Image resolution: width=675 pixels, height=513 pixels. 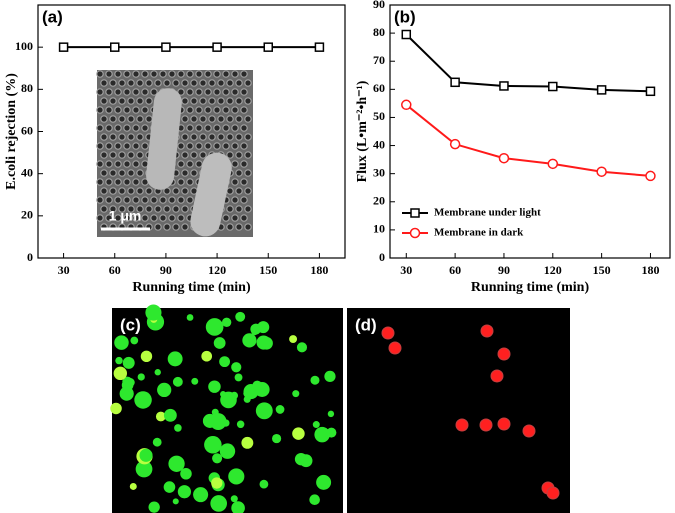 I want to click on y-tick-label: 100, so click(x=24, y=46).